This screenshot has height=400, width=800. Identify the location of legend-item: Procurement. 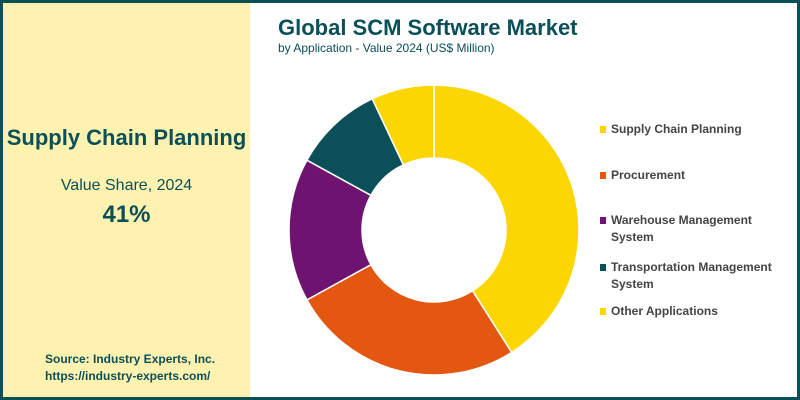
(695, 175).